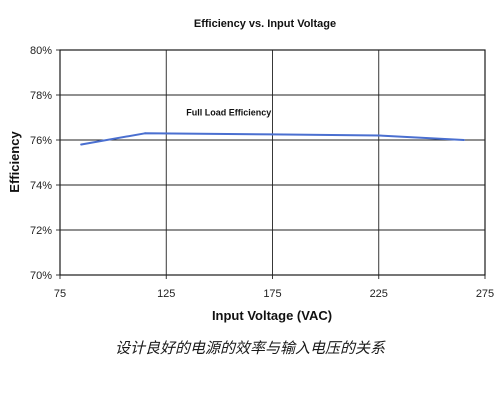 This screenshot has height=400, width=500. I want to click on x-tick-label: 125, so click(166, 294).